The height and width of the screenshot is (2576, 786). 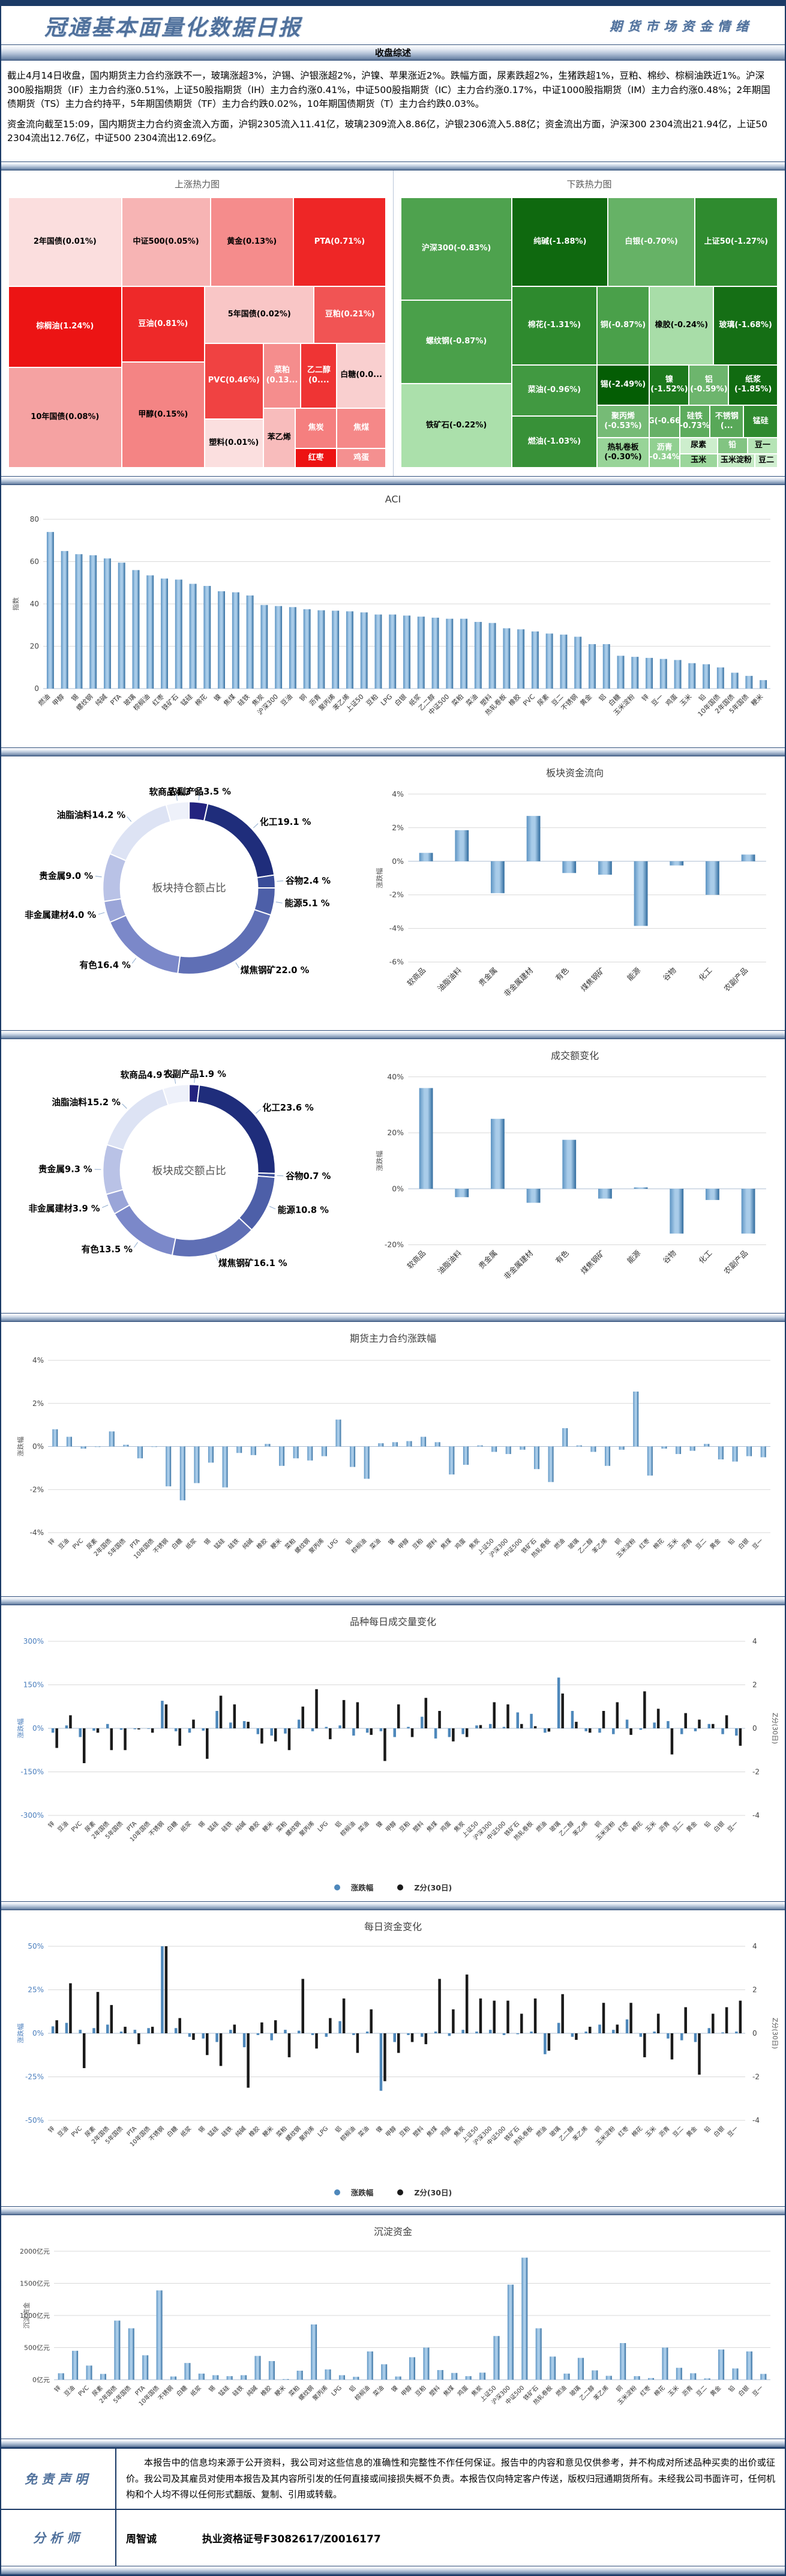 I want to click on daily-volume-change-title: 品种每日成交量变化, so click(x=393, y=1621).